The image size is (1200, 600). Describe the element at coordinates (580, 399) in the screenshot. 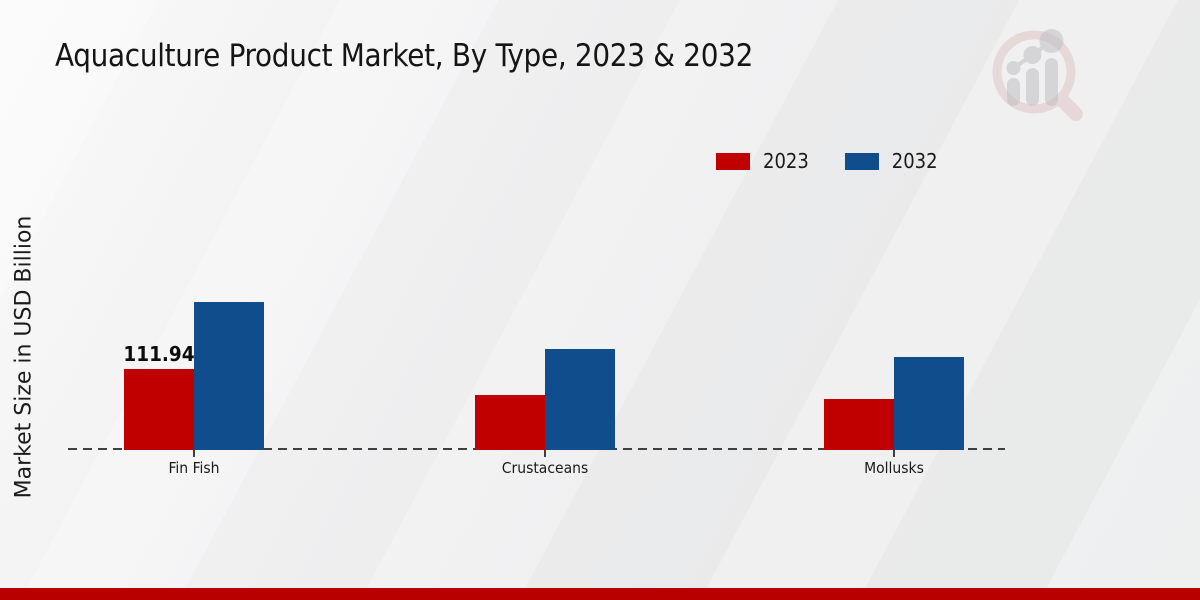

I see `bar-2032-crustaceans` at that location.